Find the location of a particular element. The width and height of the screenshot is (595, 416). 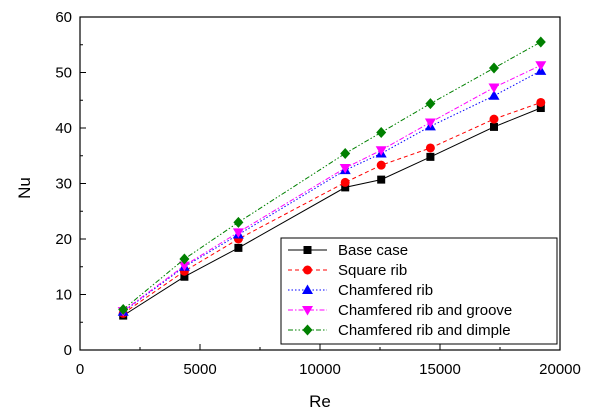

y-tick-label: 50 is located at coordinates (63, 73).